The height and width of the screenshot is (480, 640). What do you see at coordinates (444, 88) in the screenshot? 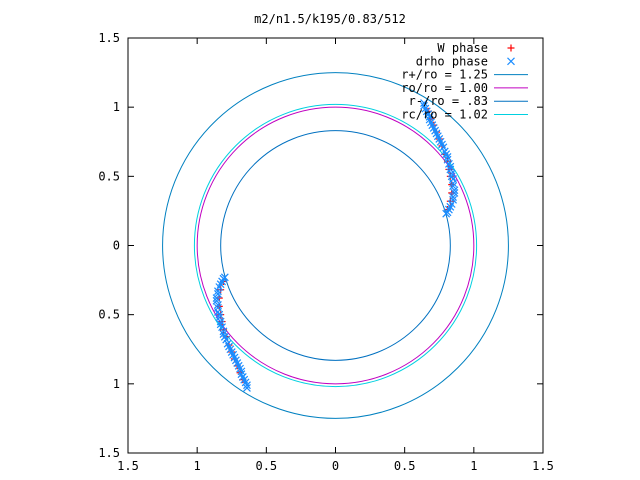
I see `legend-label-3: ro/ro = 1.00` at bounding box center [444, 88].